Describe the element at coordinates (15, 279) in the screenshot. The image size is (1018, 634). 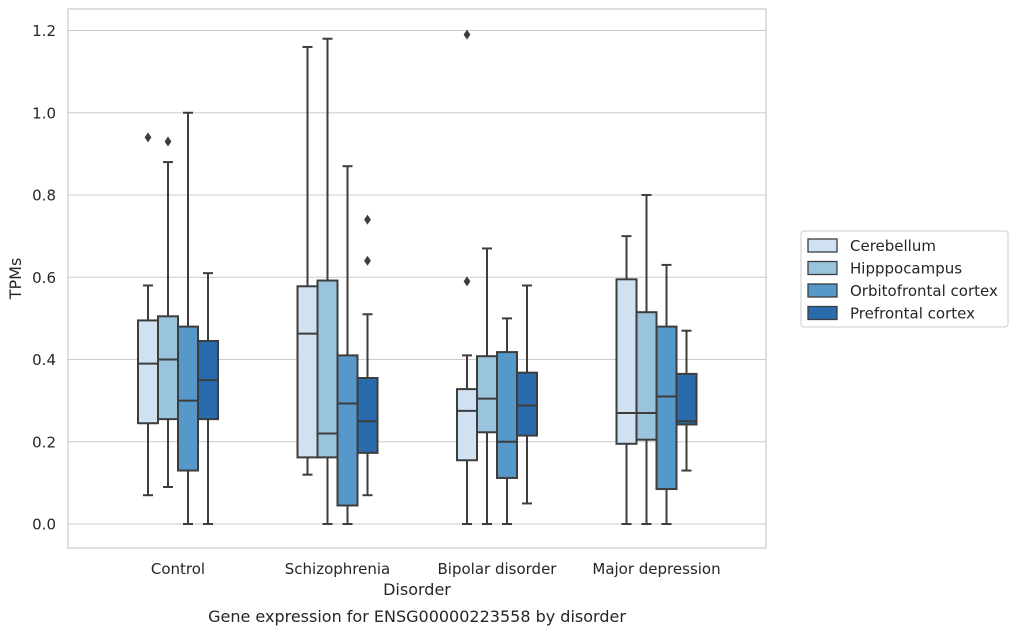
I see `y-axis-label: TPMs` at that location.